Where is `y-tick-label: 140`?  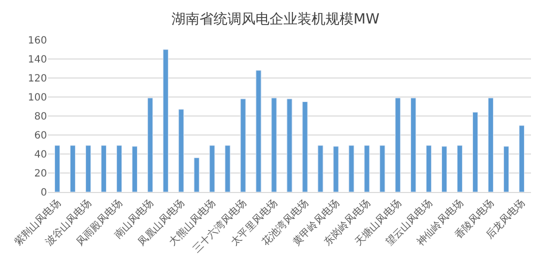 y-tick-label: 140 is located at coordinates (37, 60).